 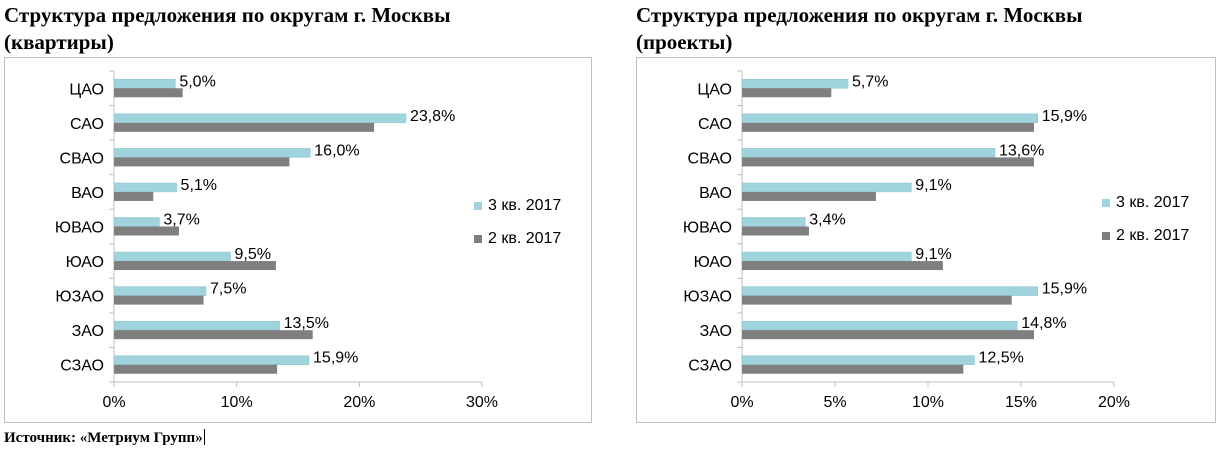 What do you see at coordinates (86, 89) in the screenshot?
I see `chart-1-category-label: ЦАО` at bounding box center [86, 89].